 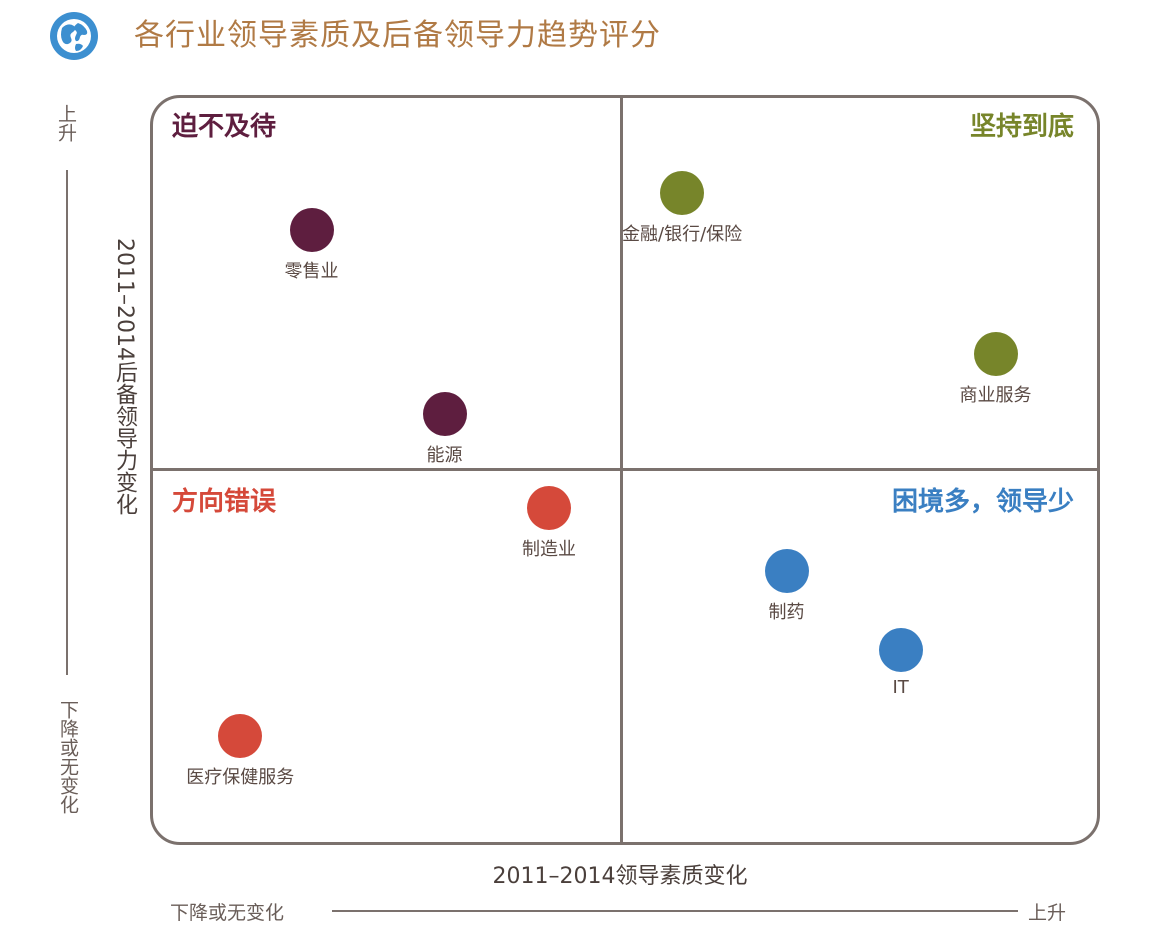 What do you see at coordinates (68, 757) in the screenshot?
I see `y-low-label: 下降或无变化` at bounding box center [68, 757].